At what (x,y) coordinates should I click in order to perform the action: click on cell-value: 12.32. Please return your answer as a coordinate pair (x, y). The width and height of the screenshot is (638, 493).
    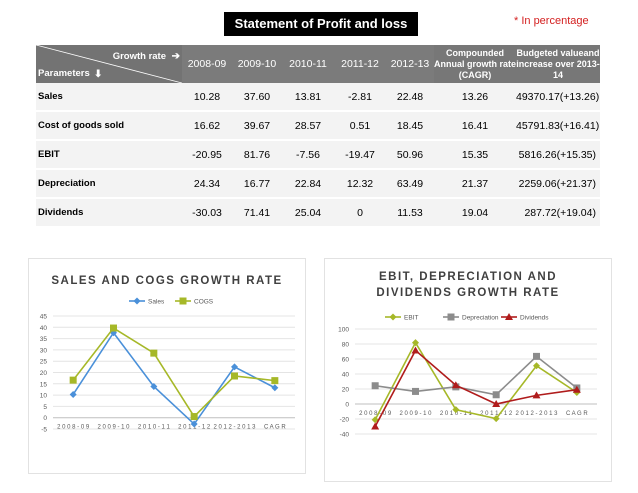
    Looking at the image, I should click on (360, 184).